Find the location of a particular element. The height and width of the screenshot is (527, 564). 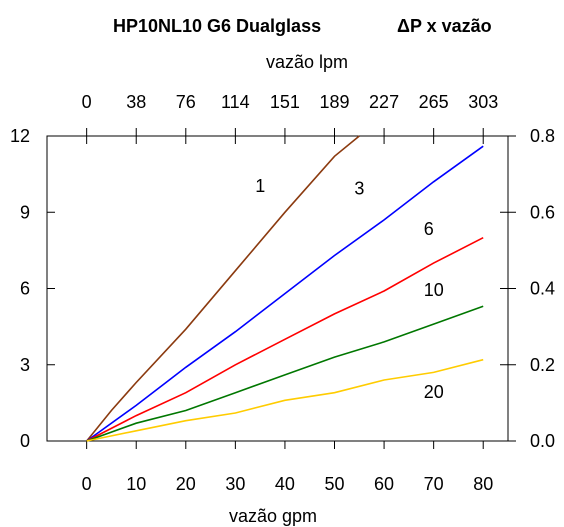

series-label-6: 6 is located at coordinates (429, 229).